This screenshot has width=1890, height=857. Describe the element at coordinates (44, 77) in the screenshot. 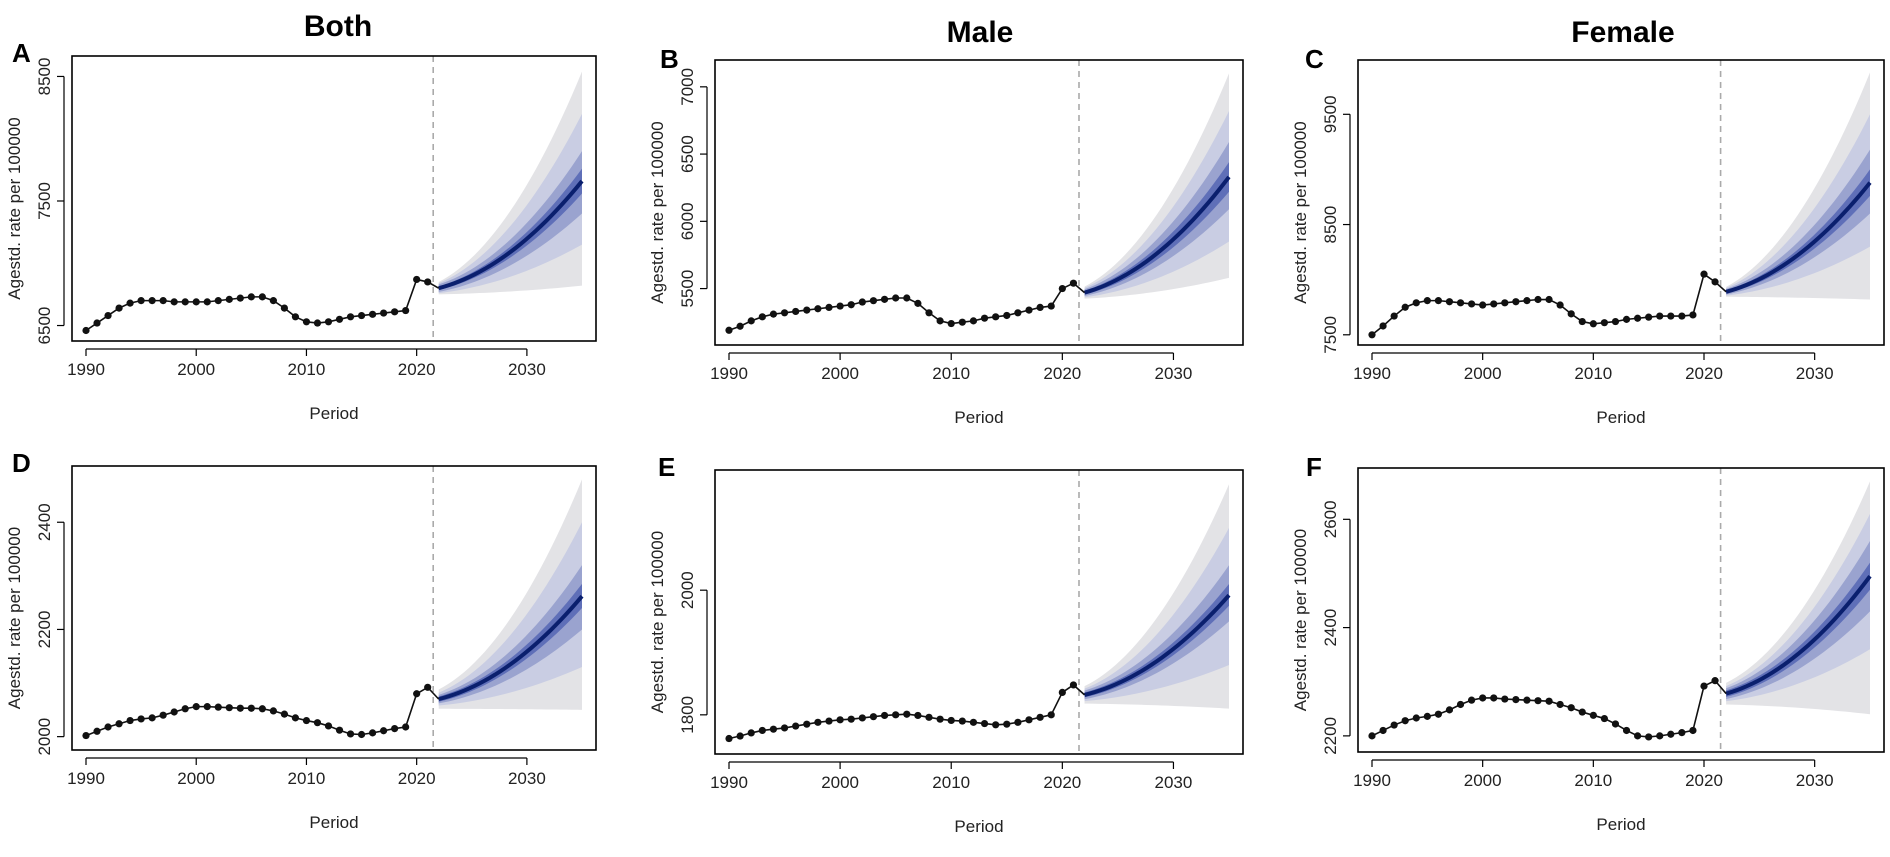

I see `y-tick-label: 8500` at that location.